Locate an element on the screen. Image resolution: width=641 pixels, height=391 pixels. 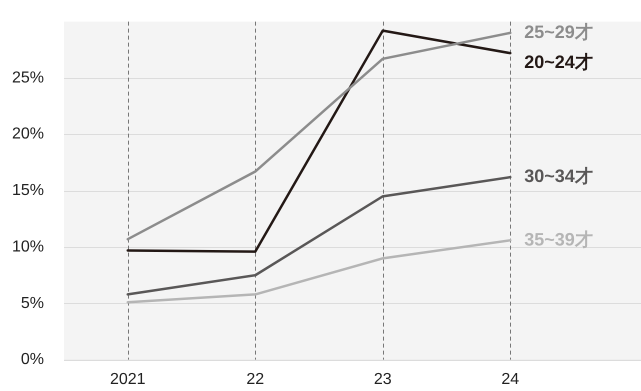
x-tick-label: 24 is located at coordinates (510, 379).